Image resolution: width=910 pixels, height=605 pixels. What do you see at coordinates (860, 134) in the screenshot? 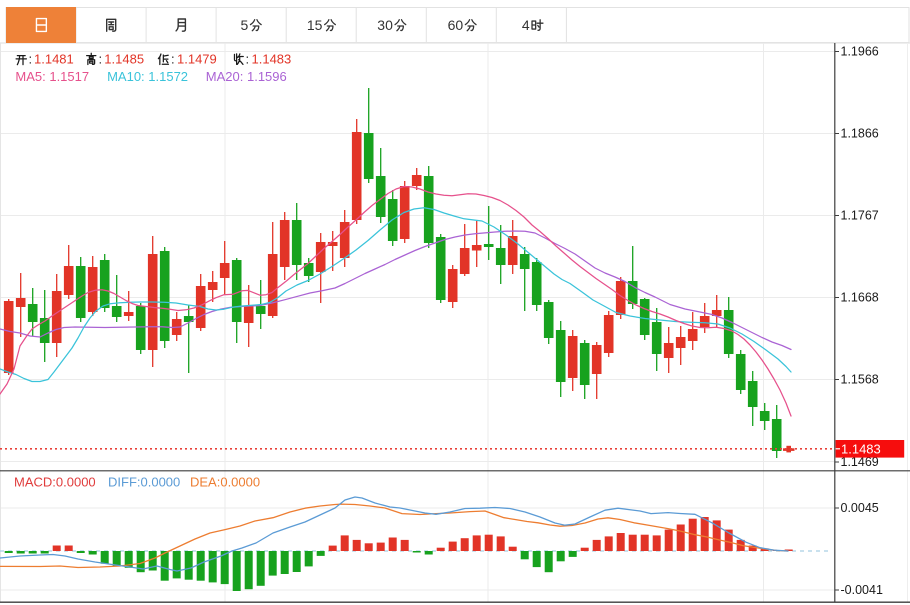
I see `svg-text: 1.1866` at bounding box center [860, 134].